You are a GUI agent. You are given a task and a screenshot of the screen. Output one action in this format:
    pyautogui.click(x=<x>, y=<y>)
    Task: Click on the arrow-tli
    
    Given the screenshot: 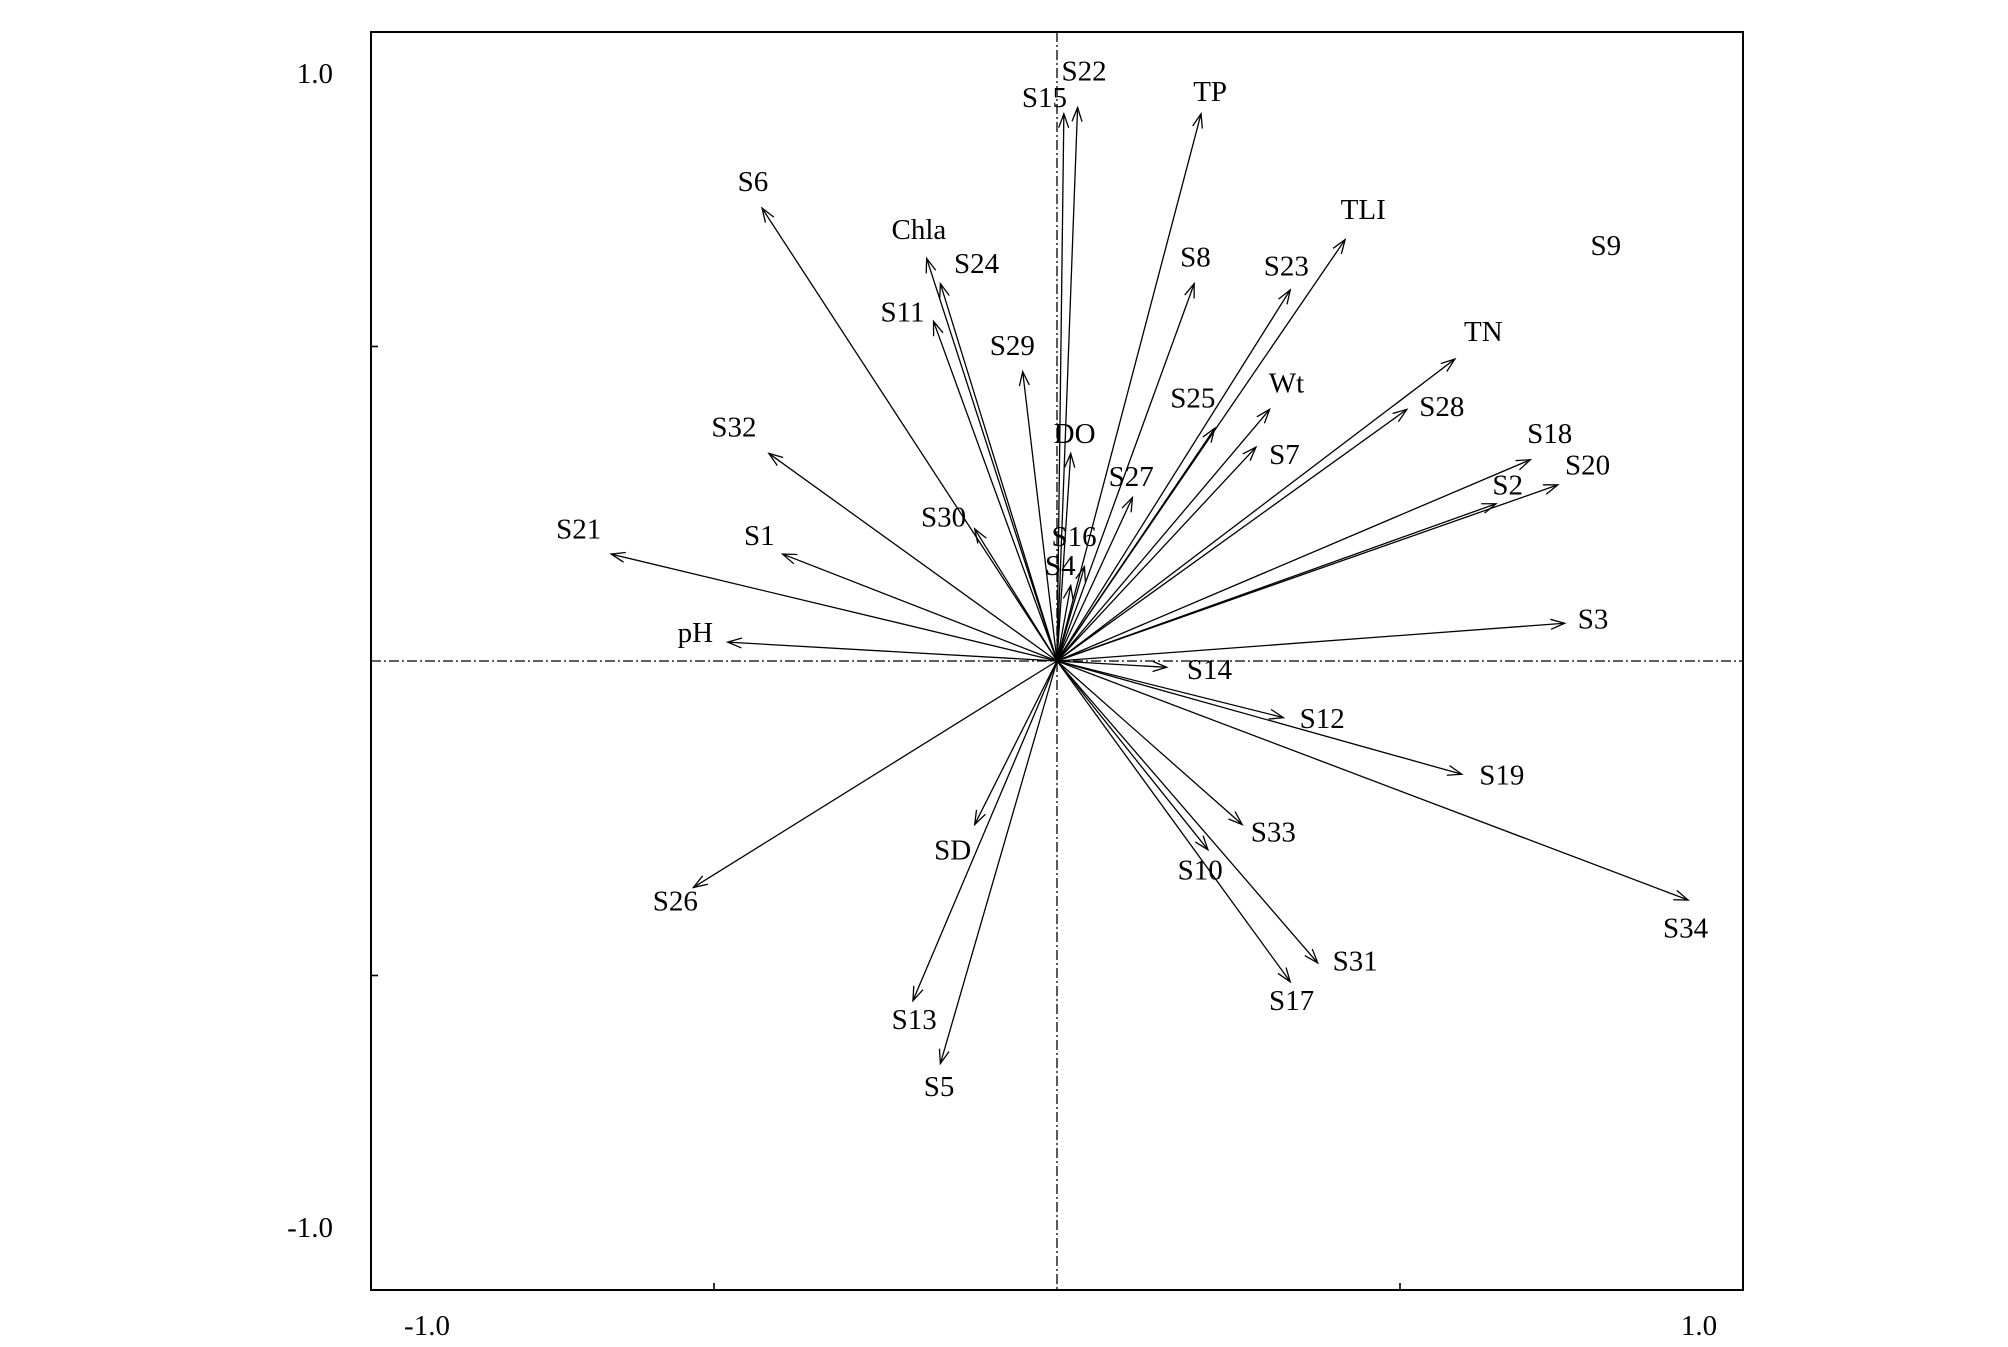 What is the action you would take?
    pyautogui.click(x=1201, y=449)
    